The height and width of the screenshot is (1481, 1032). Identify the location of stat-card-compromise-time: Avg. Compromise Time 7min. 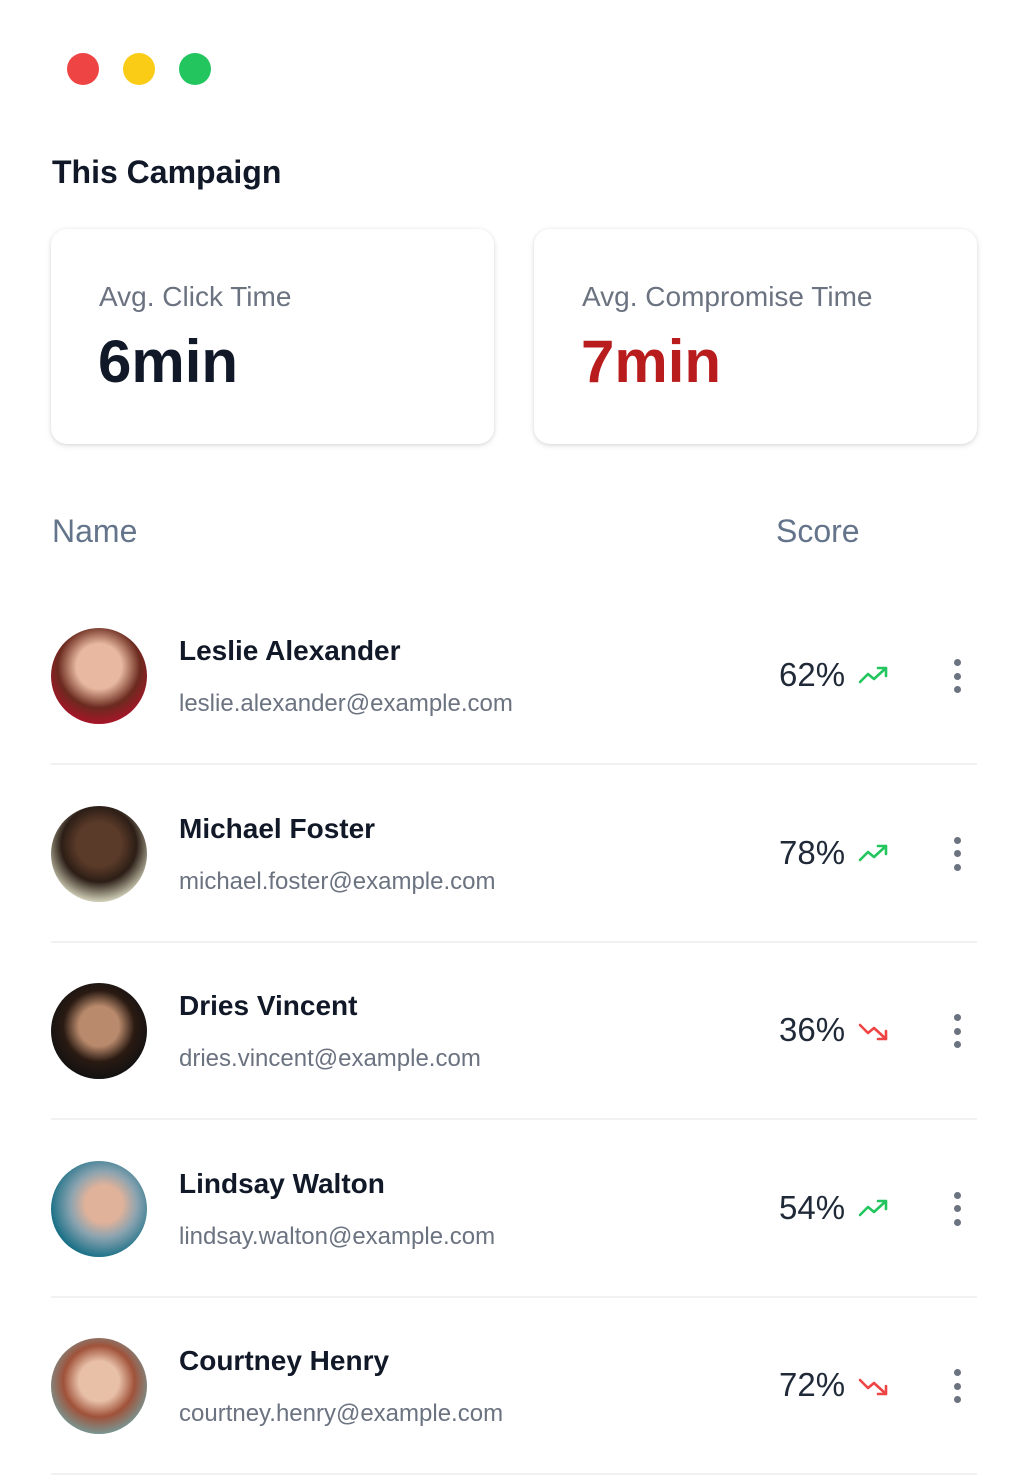
(755, 336).